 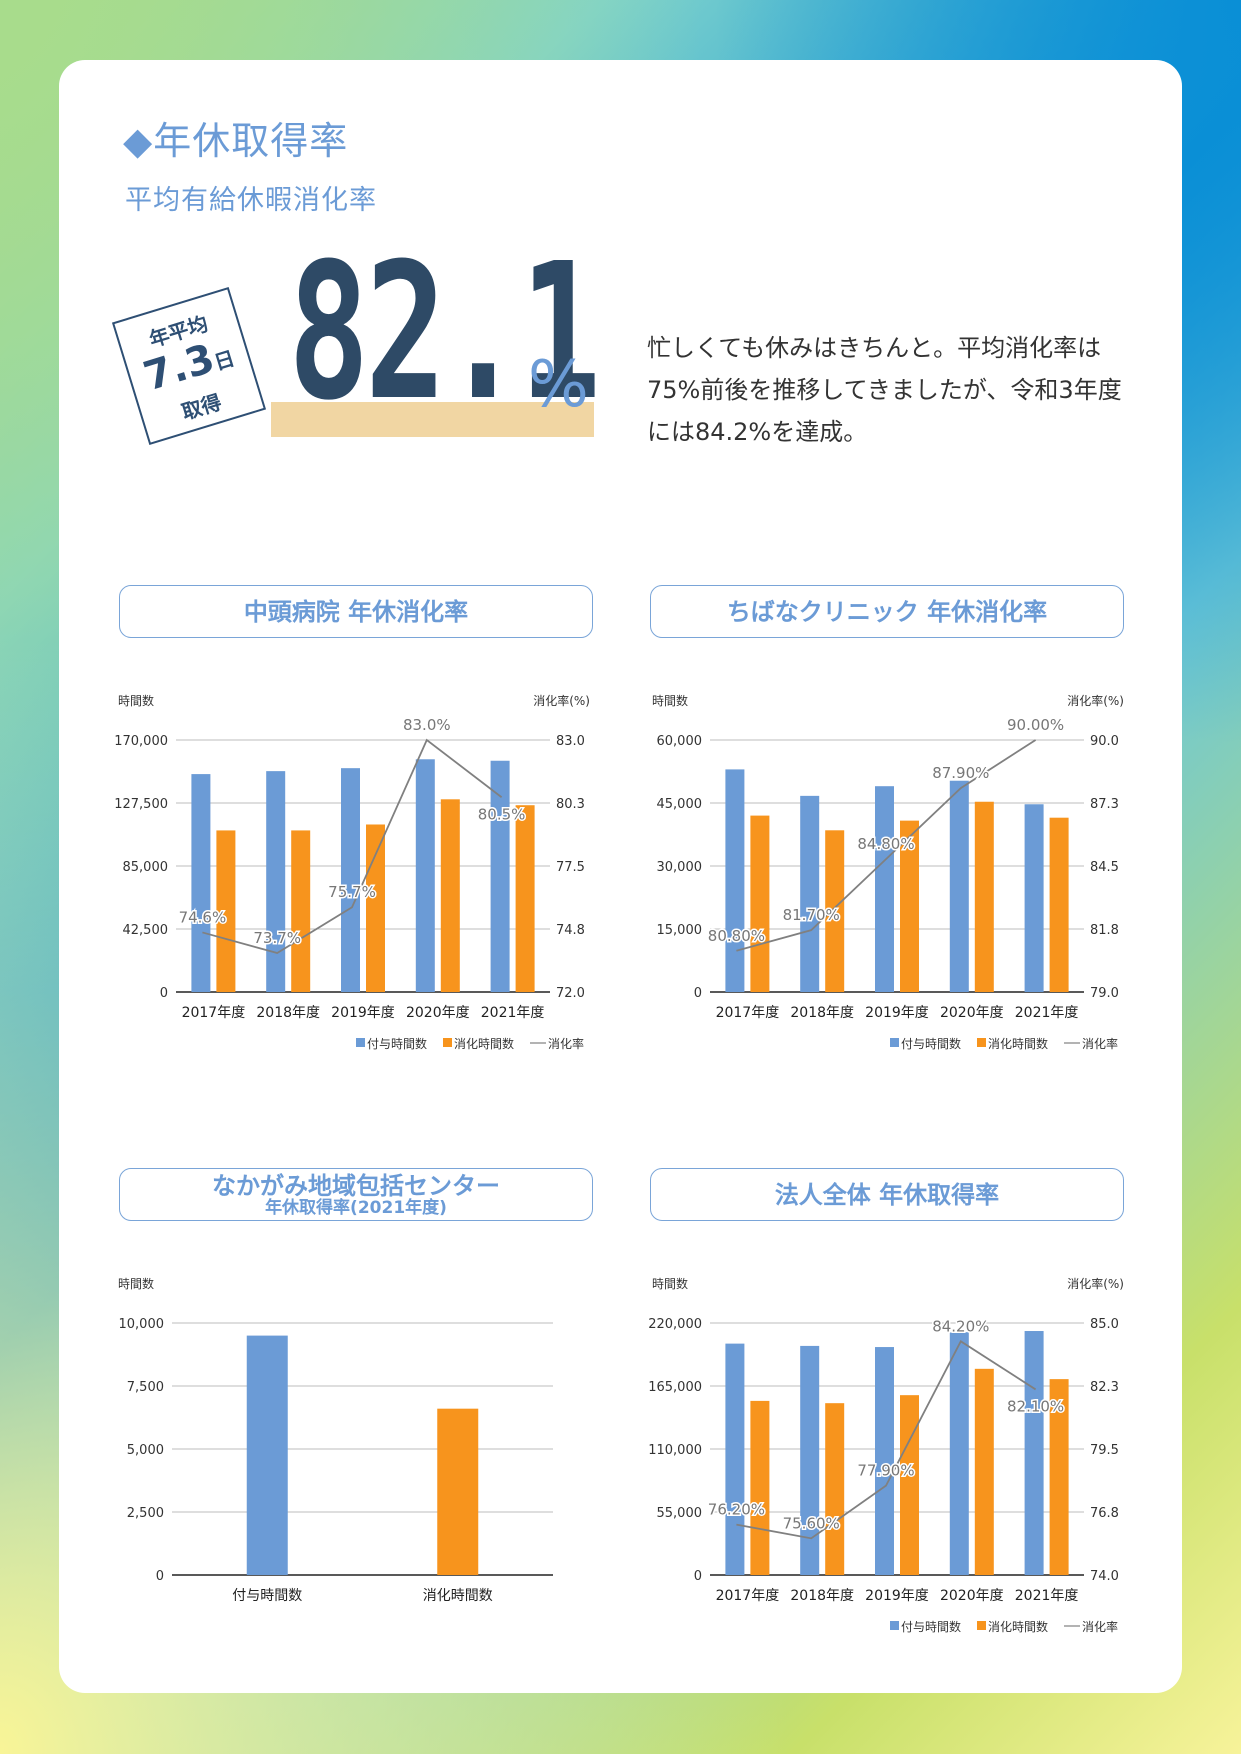 What do you see at coordinates (960, 773) in the screenshot?
I see `data-label-usage-rate: 87.90%` at bounding box center [960, 773].